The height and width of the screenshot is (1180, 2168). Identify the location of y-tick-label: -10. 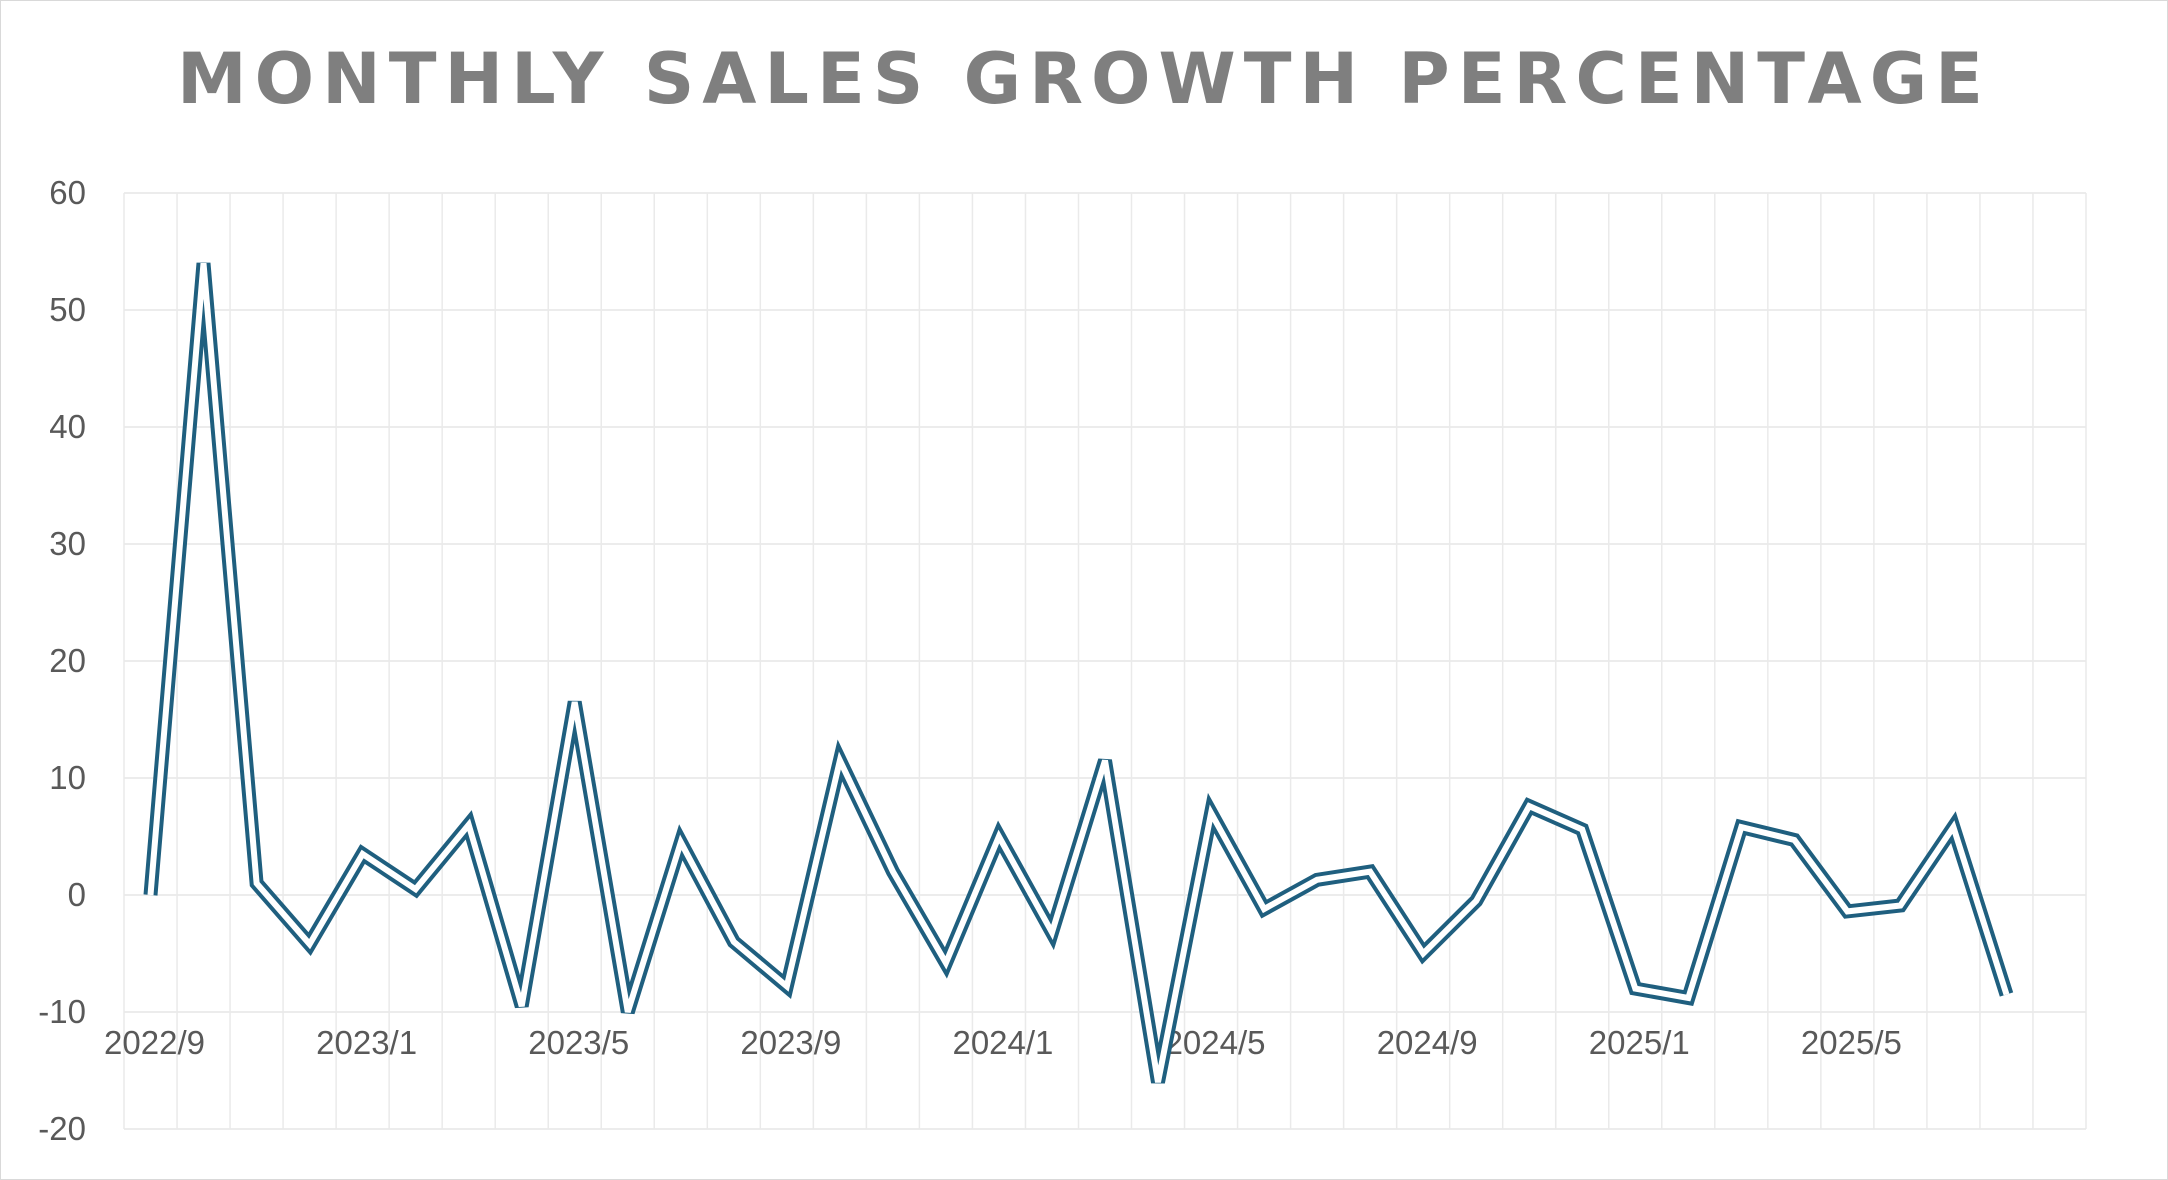
(62, 1011).